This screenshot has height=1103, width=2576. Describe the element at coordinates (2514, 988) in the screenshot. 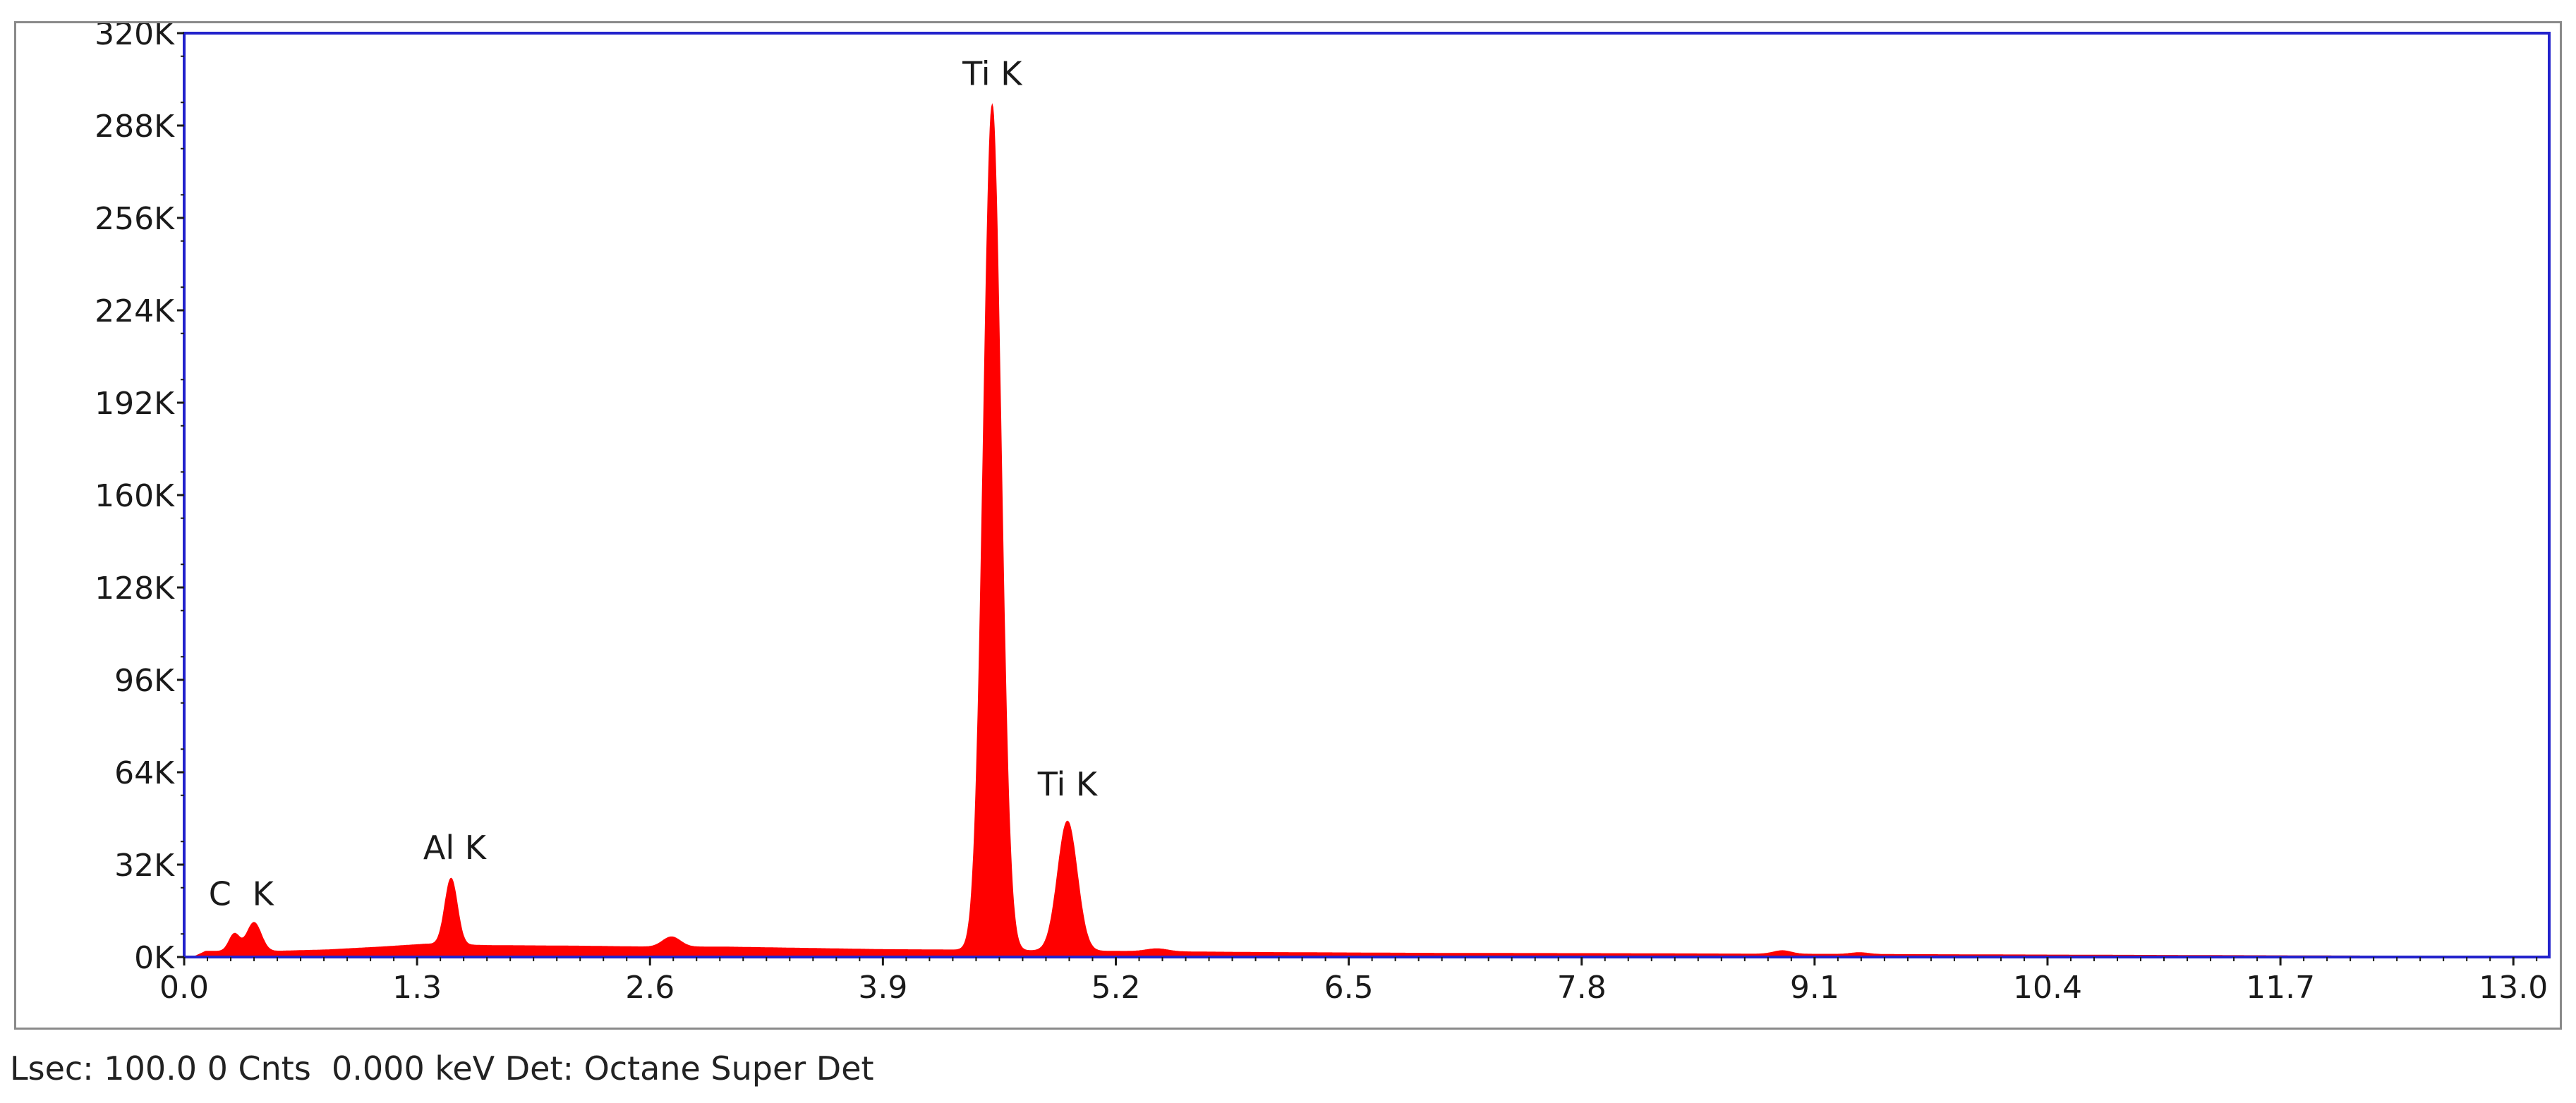

I see `x-tick-label: 13.0` at that location.